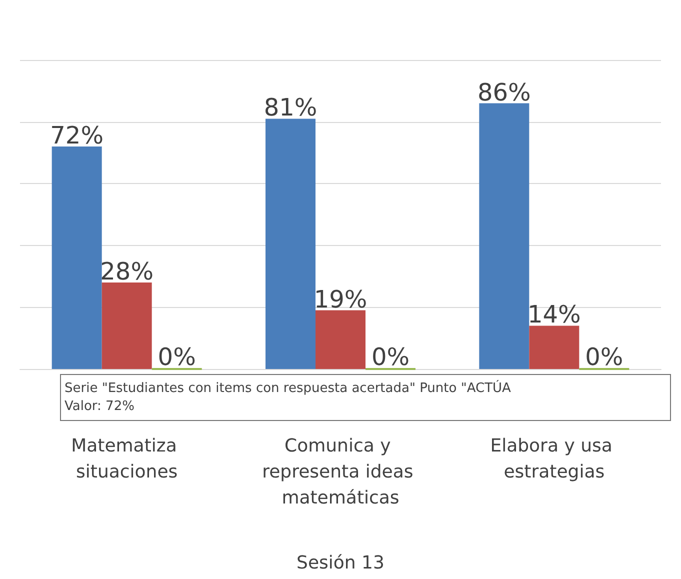  What do you see at coordinates (288, 396) in the screenshot?
I see `text: Serie "Estudiantes con items con respuesta acertada" Punto "ACTÚA Valor: 72%` at bounding box center [288, 396].